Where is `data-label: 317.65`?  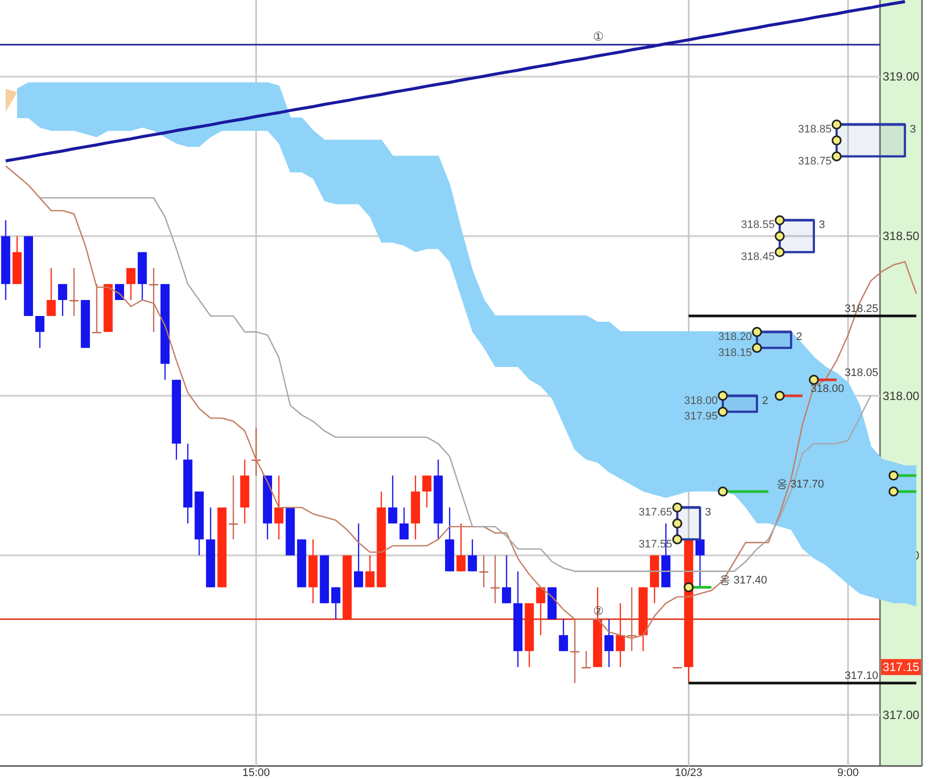
data-label: 317.65 is located at coordinates (655, 512).